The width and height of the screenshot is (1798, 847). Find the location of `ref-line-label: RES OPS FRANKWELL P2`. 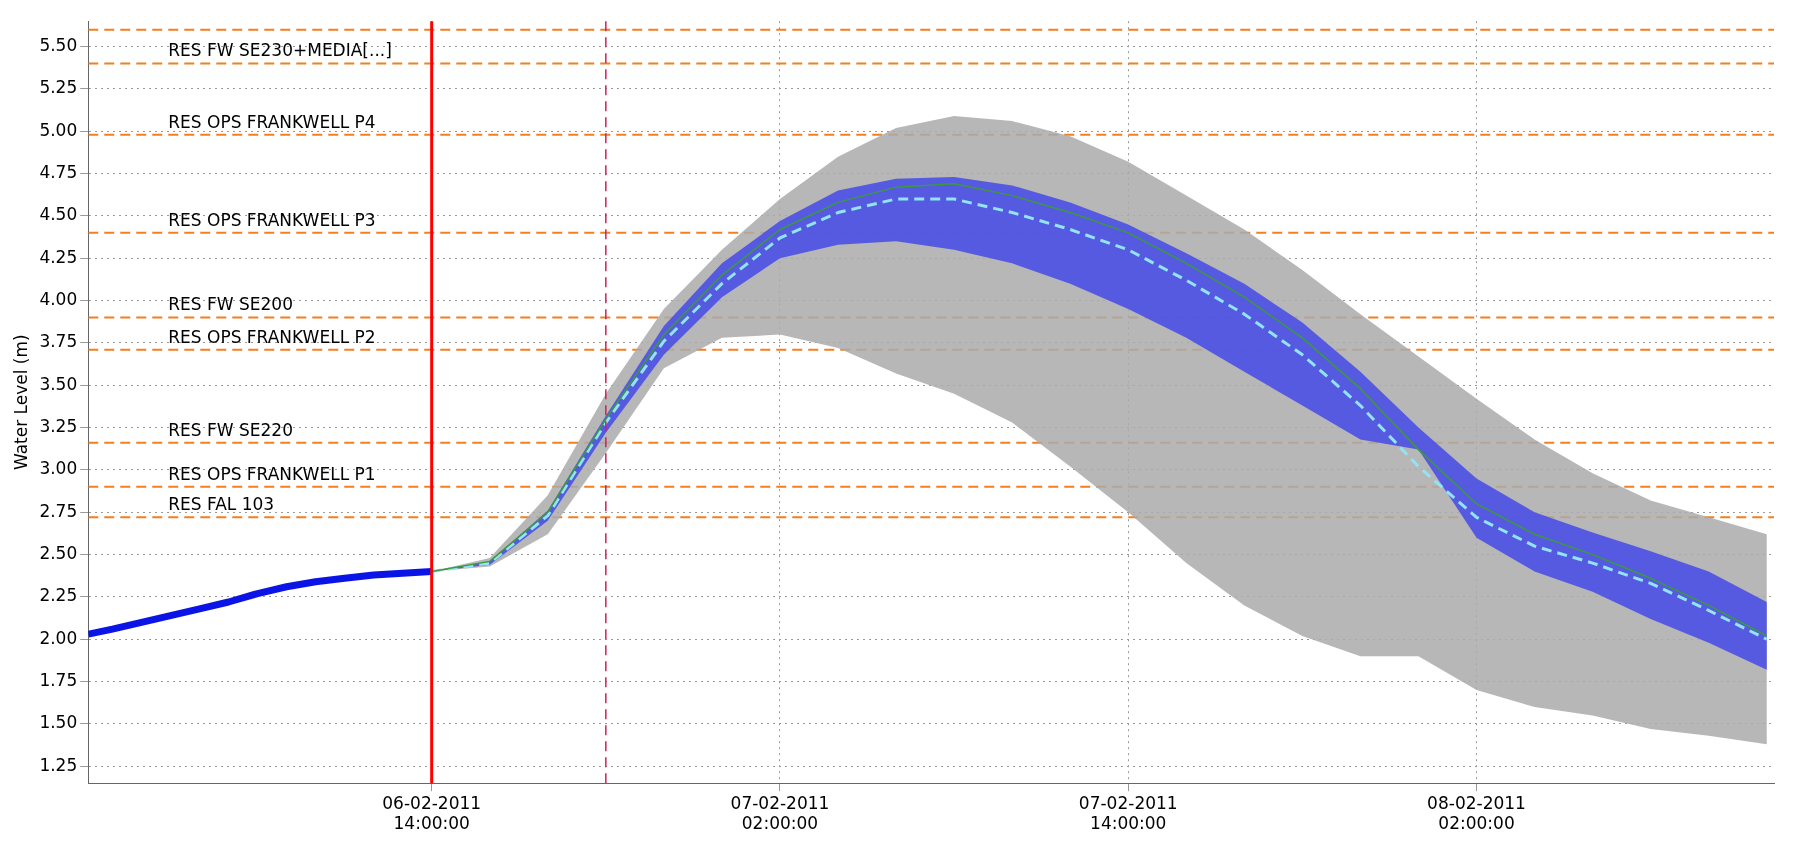

ref-line-label: RES OPS FRANKWELL P2 is located at coordinates (272, 336).